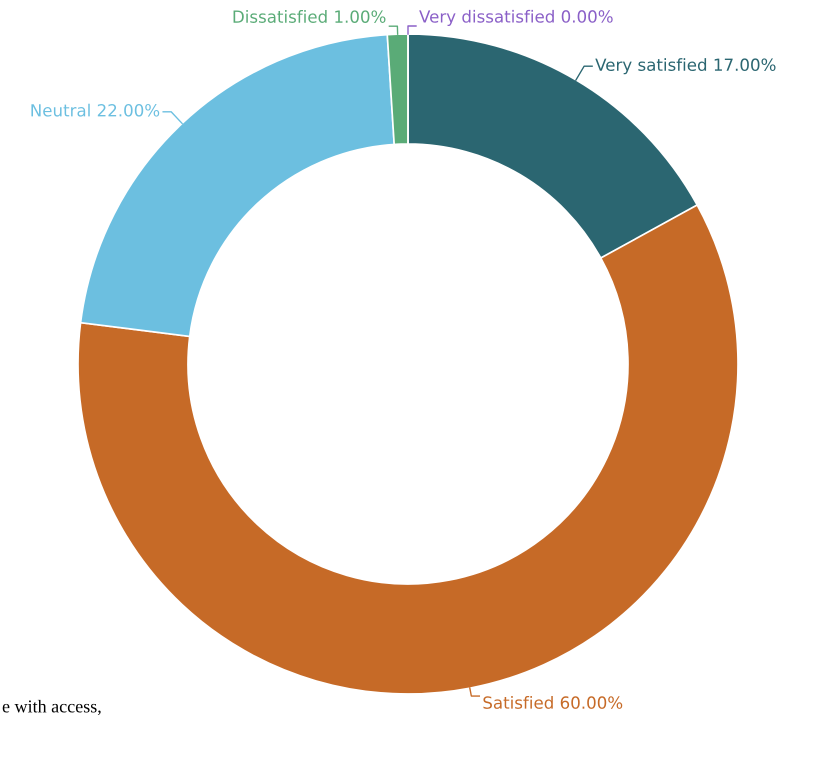 This screenshot has width=817, height=763. What do you see at coordinates (51, 708) in the screenshot?
I see `text: e with access,` at bounding box center [51, 708].